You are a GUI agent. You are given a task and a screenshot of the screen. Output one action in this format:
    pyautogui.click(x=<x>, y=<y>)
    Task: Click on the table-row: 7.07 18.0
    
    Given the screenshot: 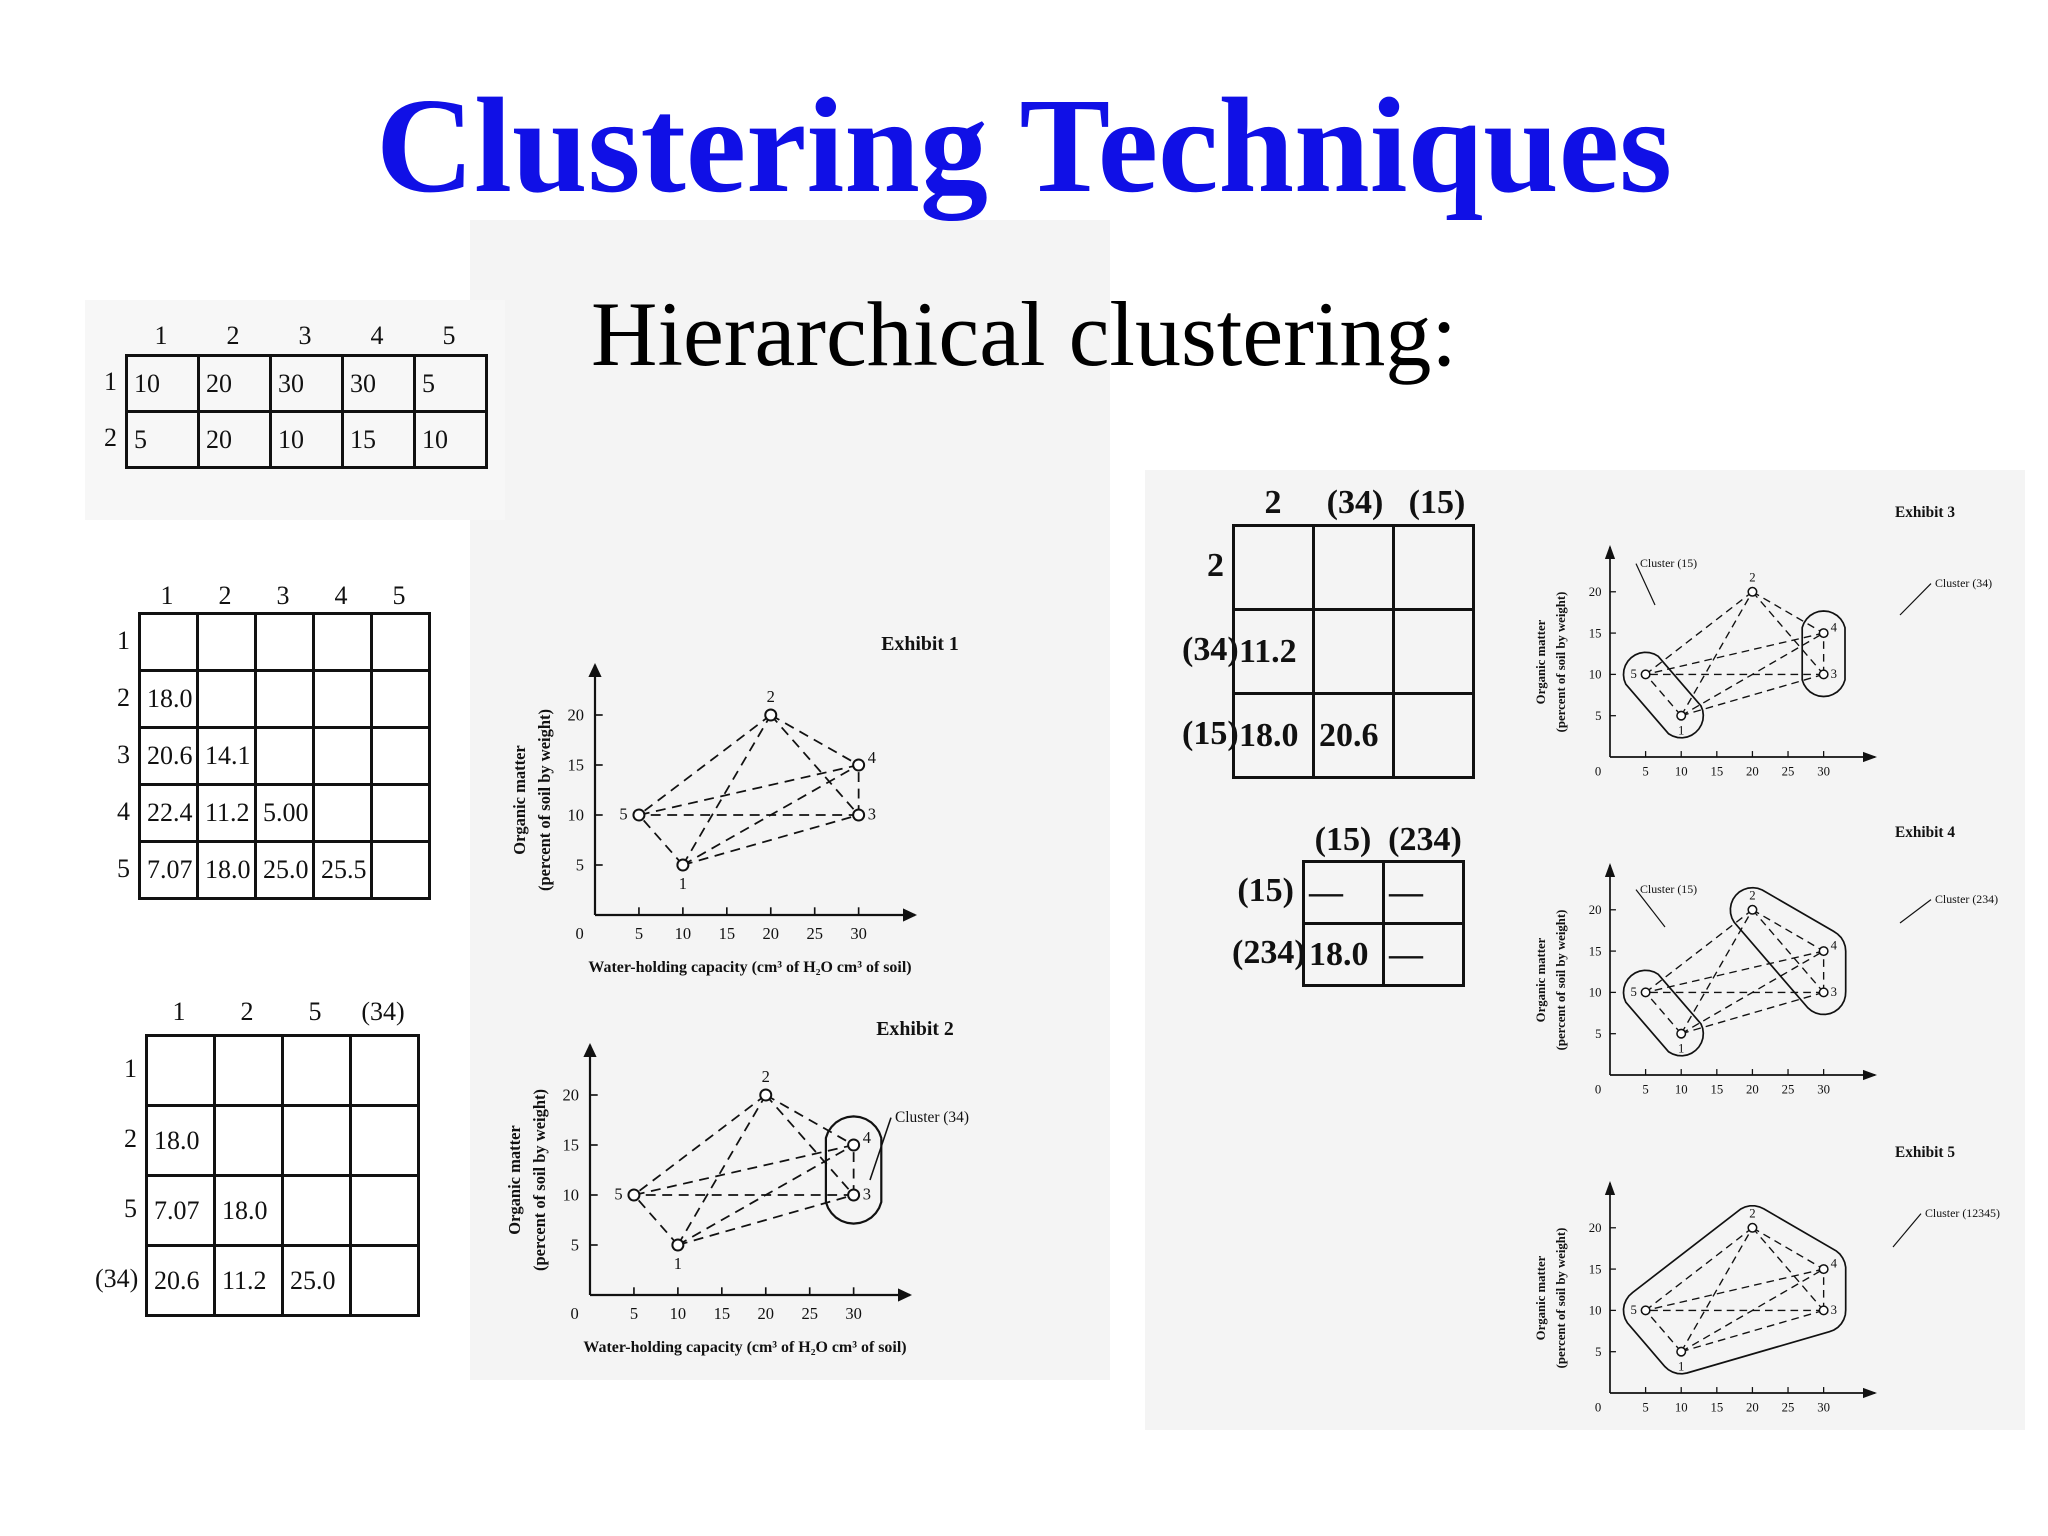 What is the action you would take?
    pyautogui.click(x=282, y=1210)
    